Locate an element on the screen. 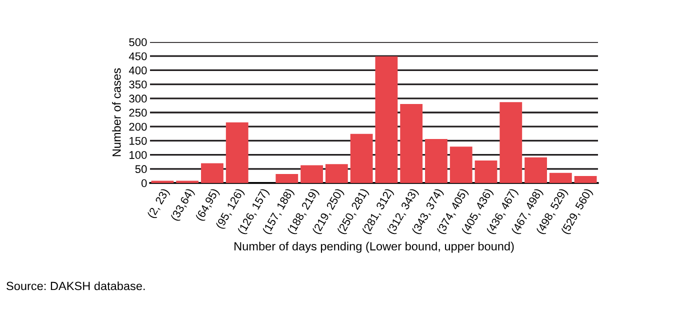 The height and width of the screenshot is (328, 695). y-tick-label: 450 is located at coordinates (137, 56).